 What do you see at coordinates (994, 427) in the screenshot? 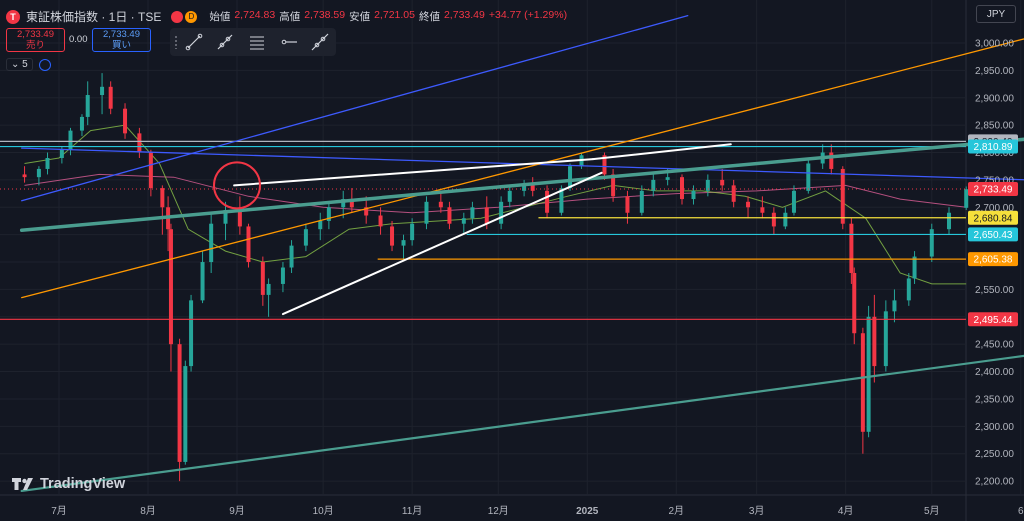
I see `price-tick-label: 2,300.00` at bounding box center [994, 427].